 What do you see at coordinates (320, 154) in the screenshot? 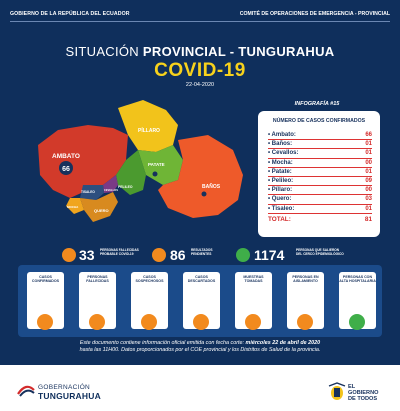
I see `list-item: • Cevallos: 01` at bounding box center [320, 154].